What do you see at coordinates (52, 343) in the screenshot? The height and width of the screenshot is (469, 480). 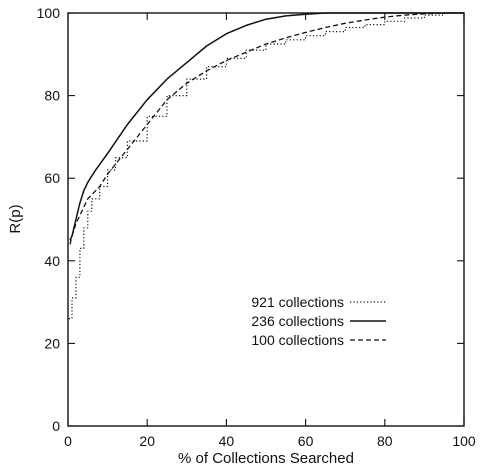 I see `y-tick-label: 20` at bounding box center [52, 343].